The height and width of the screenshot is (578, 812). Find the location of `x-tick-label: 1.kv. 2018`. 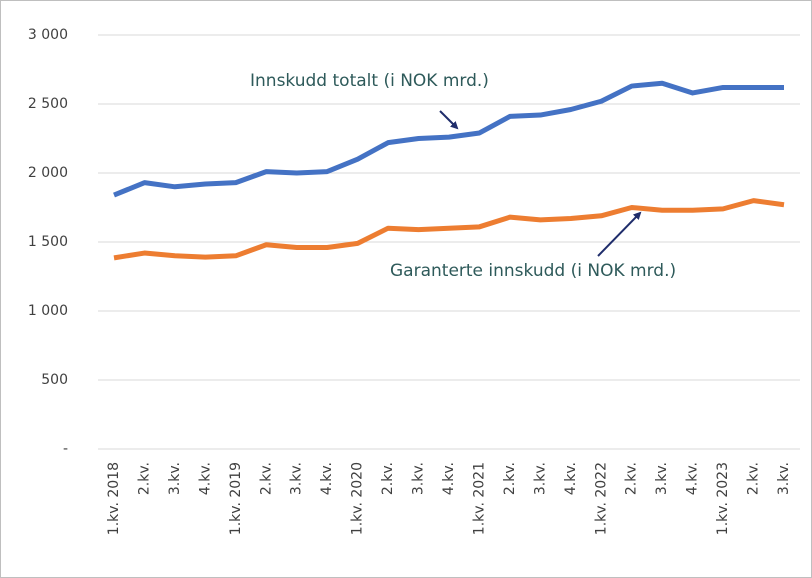

x-tick-label: 1.kv. 2018 is located at coordinates (114, 498).